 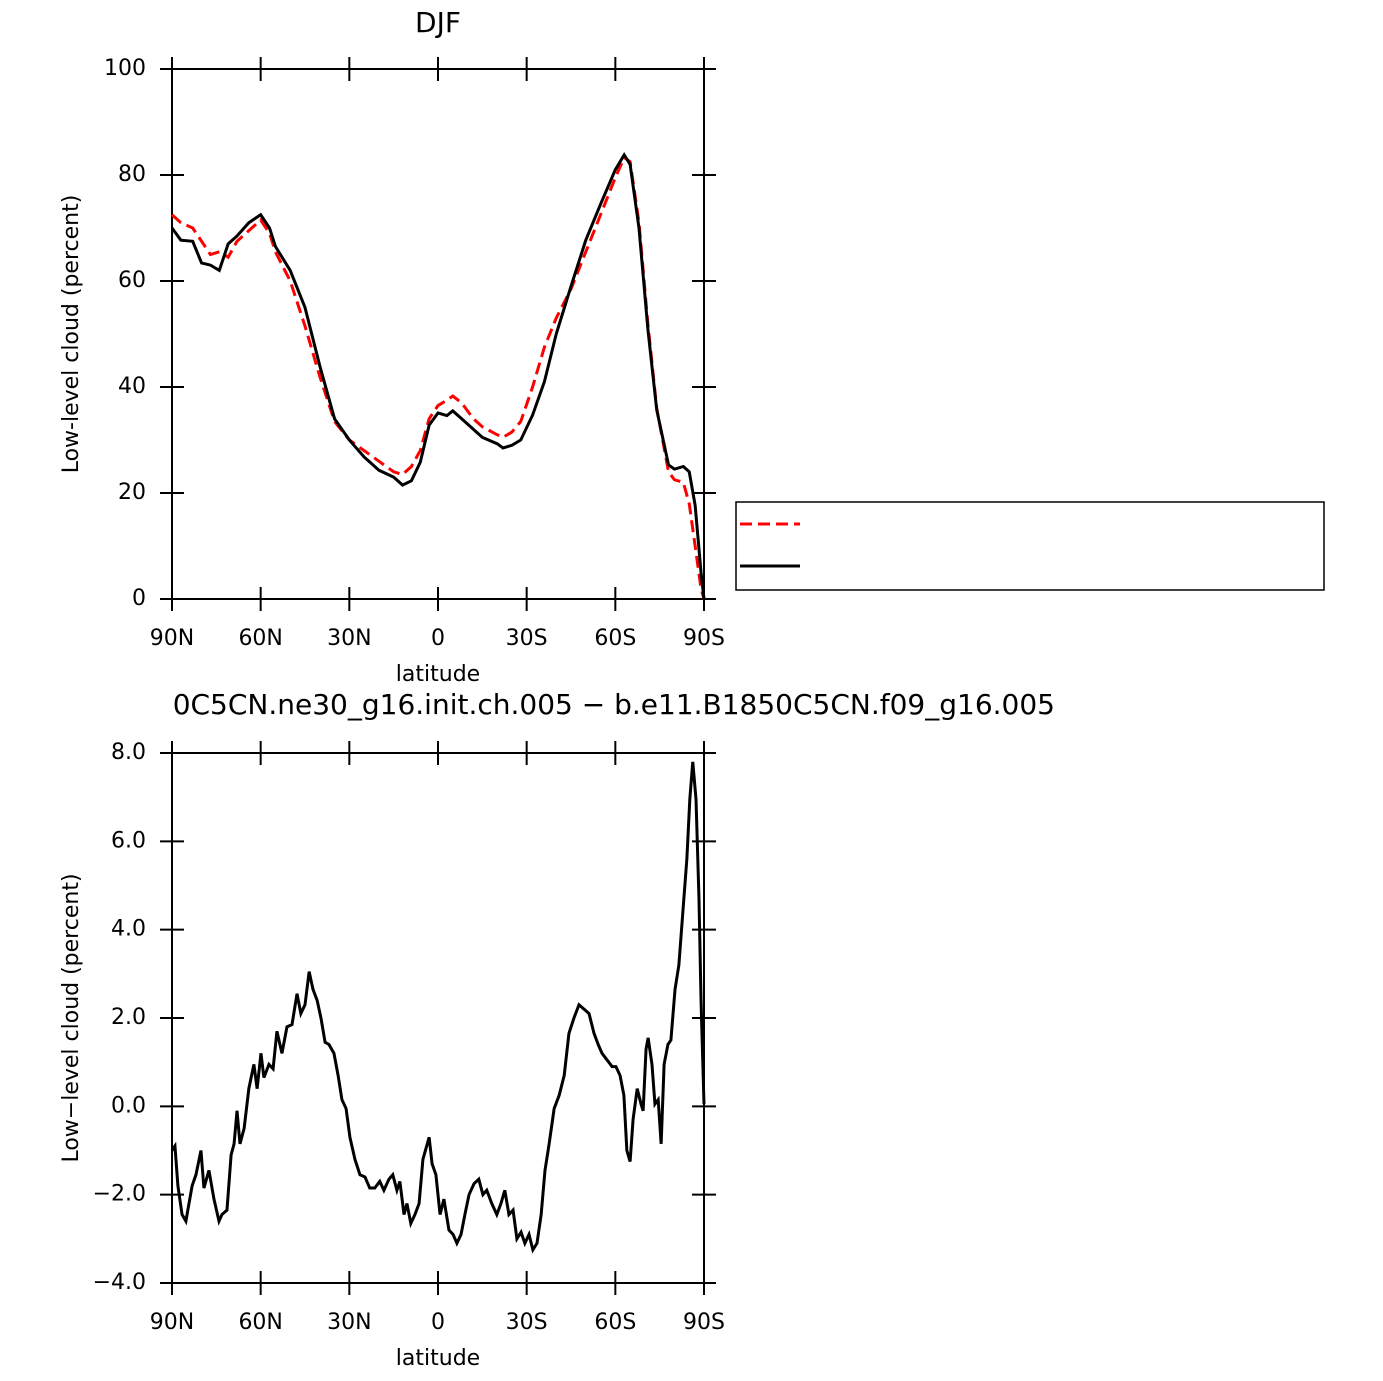 What do you see at coordinates (128, 840) in the screenshot?
I see `y-tick-label: 6.0` at bounding box center [128, 840].